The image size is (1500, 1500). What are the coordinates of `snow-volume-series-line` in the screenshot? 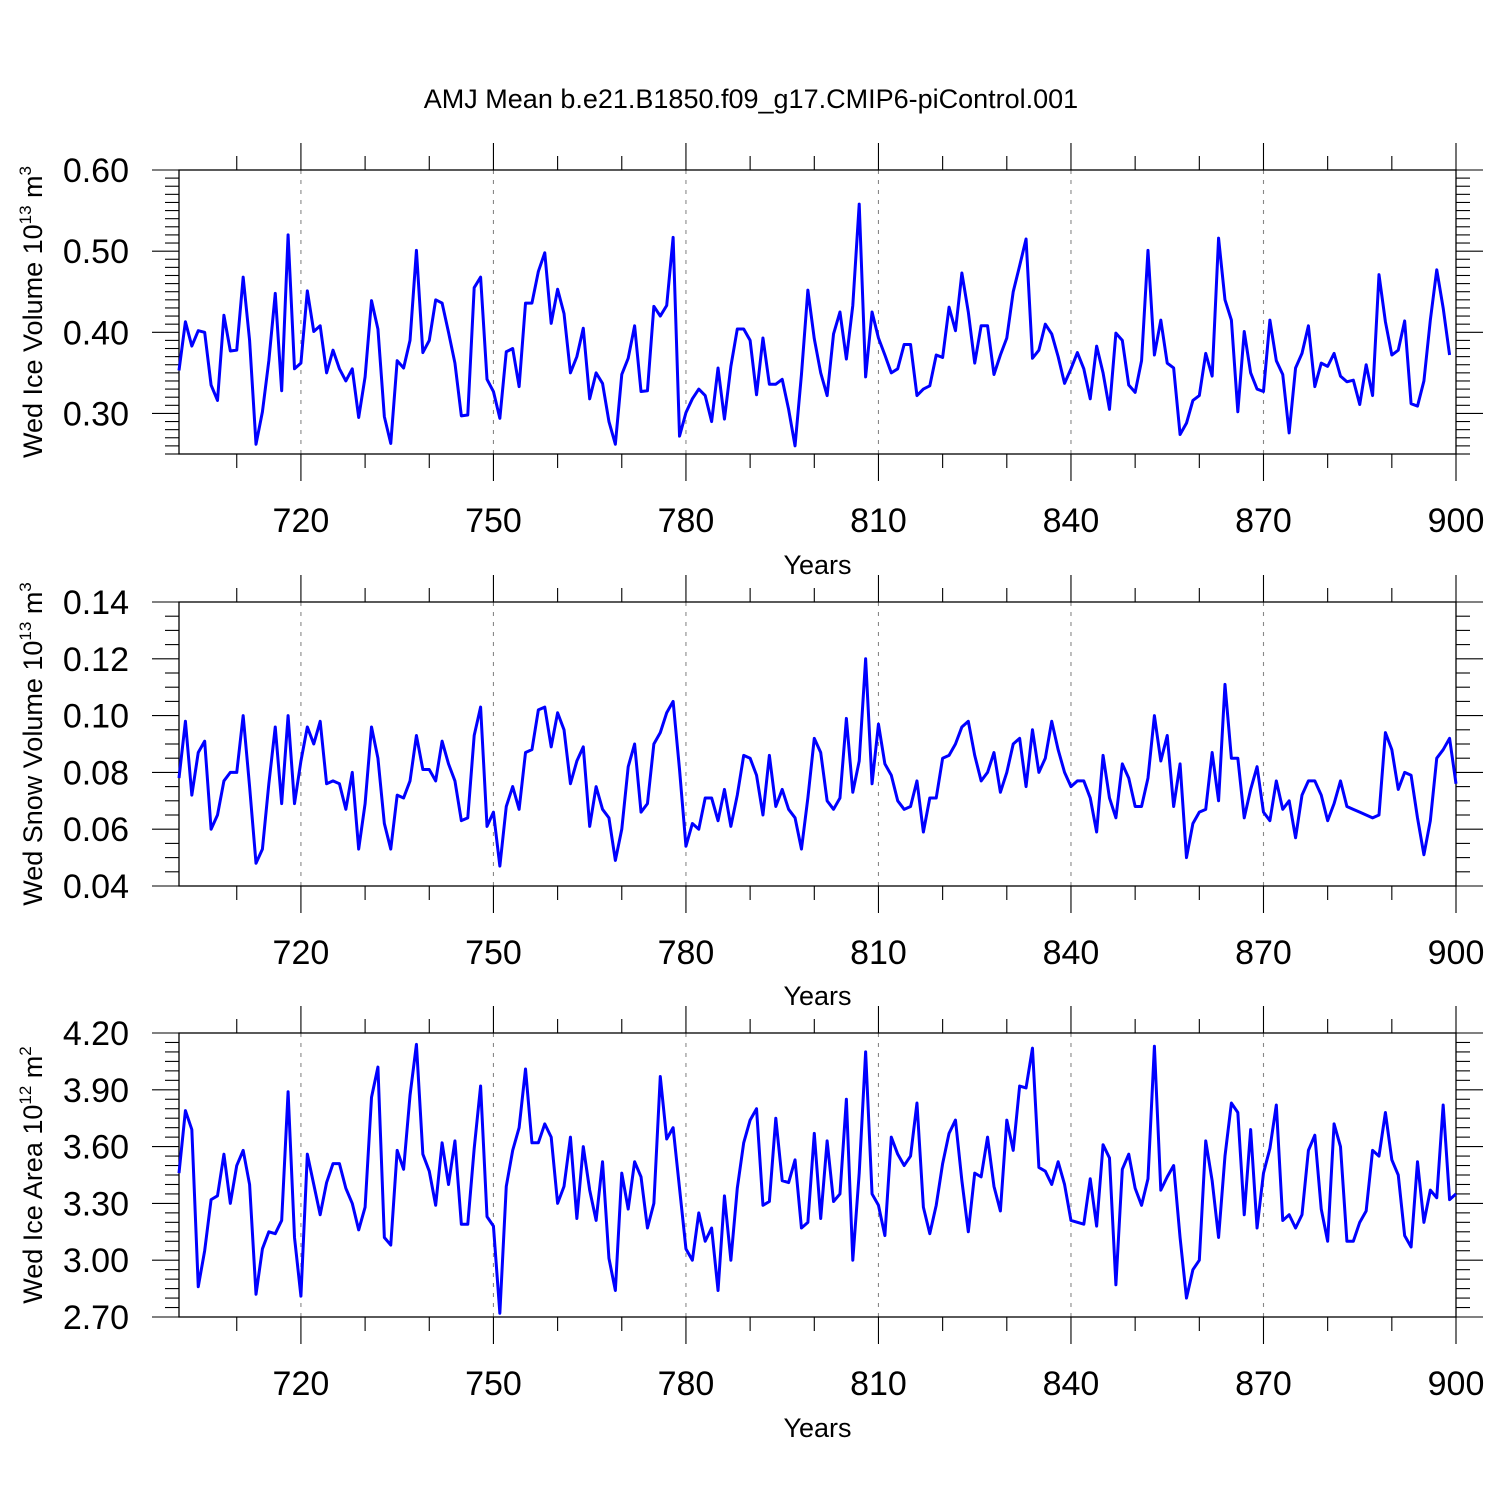 It's located at (817, 762).